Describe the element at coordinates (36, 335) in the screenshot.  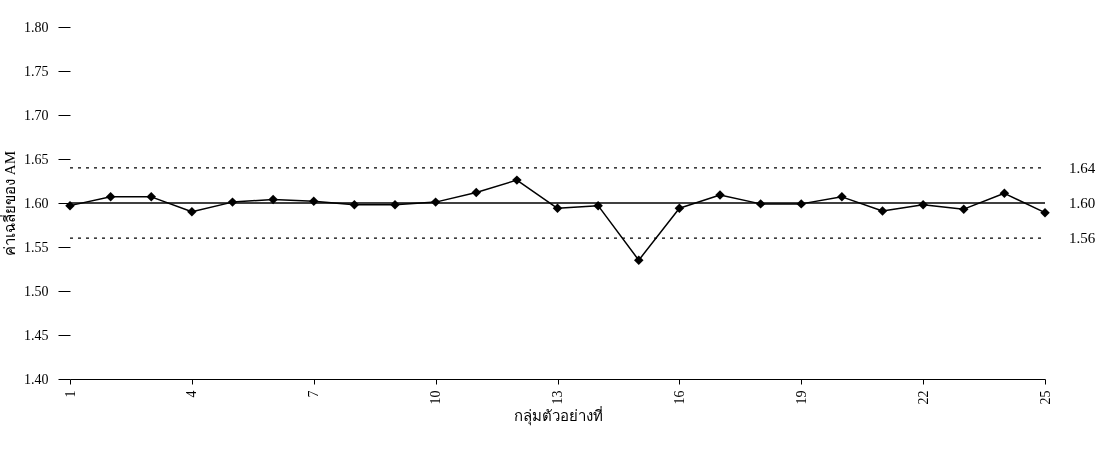
I see `y-tick-label: 1.45` at that location.